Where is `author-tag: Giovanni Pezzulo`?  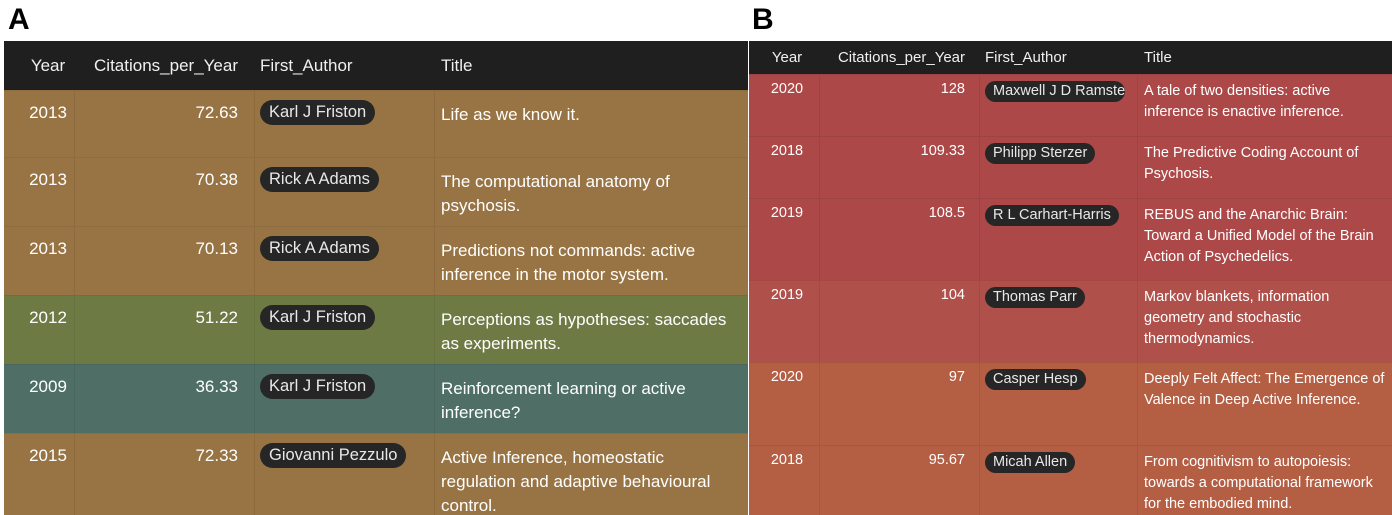 author-tag: Giovanni Pezzulo is located at coordinates (333, 455).